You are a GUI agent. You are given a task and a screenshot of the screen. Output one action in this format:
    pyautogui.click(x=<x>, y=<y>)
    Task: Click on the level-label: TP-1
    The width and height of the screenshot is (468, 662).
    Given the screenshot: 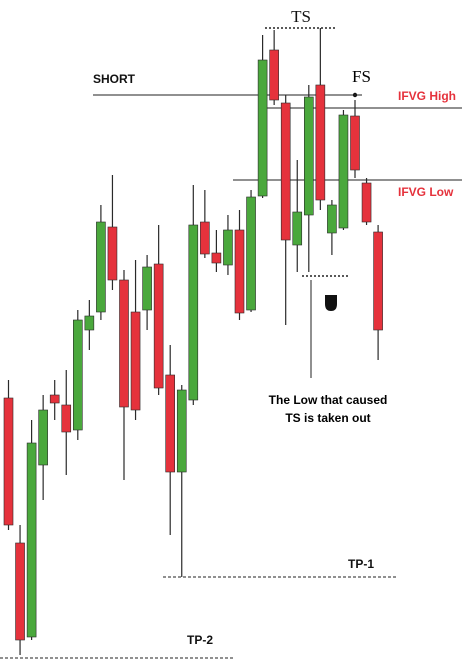 What is the action you would take?
    pyautogui.click(x=361, y=564)
    